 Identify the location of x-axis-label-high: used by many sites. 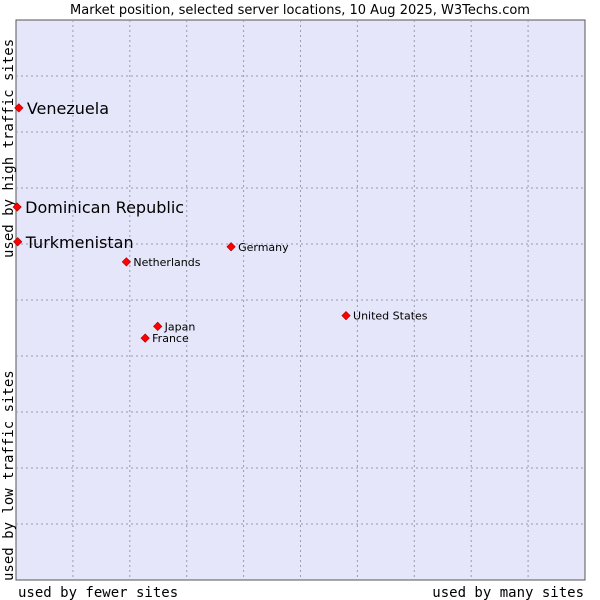
(508, 592).